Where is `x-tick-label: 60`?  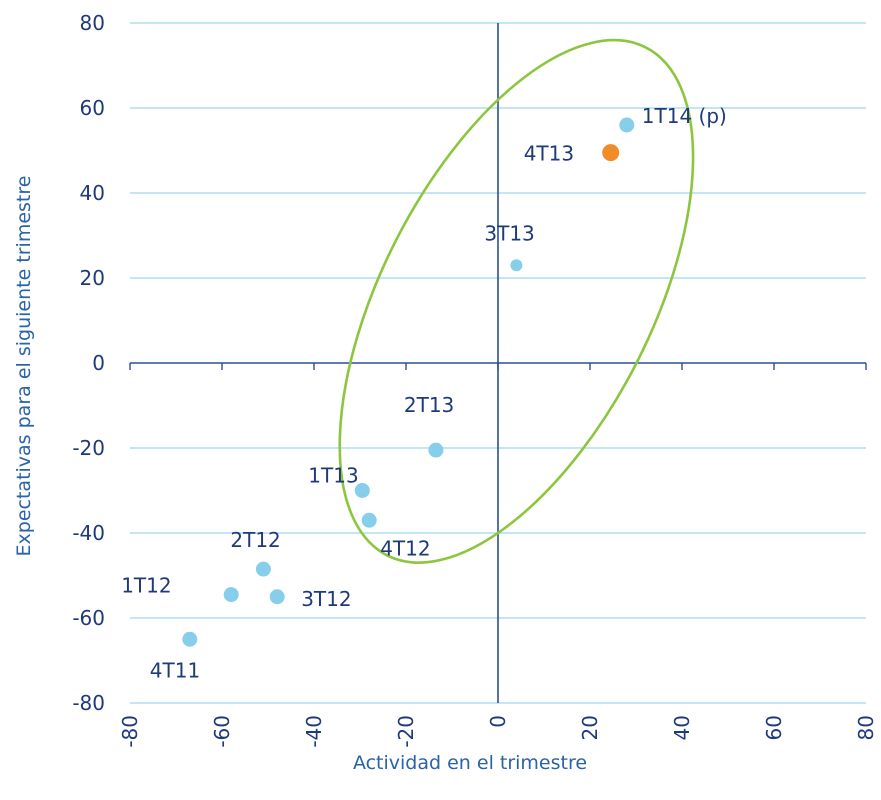
x-tick-label: 60 is located at coordinates (774, 727).